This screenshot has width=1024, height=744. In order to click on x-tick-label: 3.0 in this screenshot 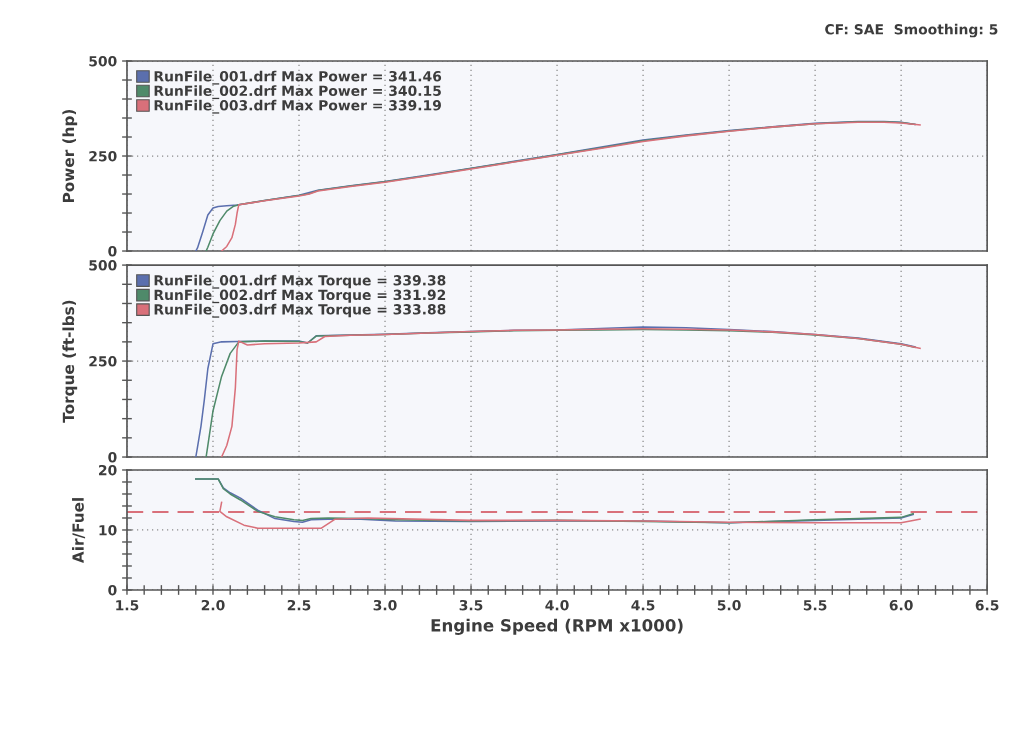, I will do `click(385, 605)`.